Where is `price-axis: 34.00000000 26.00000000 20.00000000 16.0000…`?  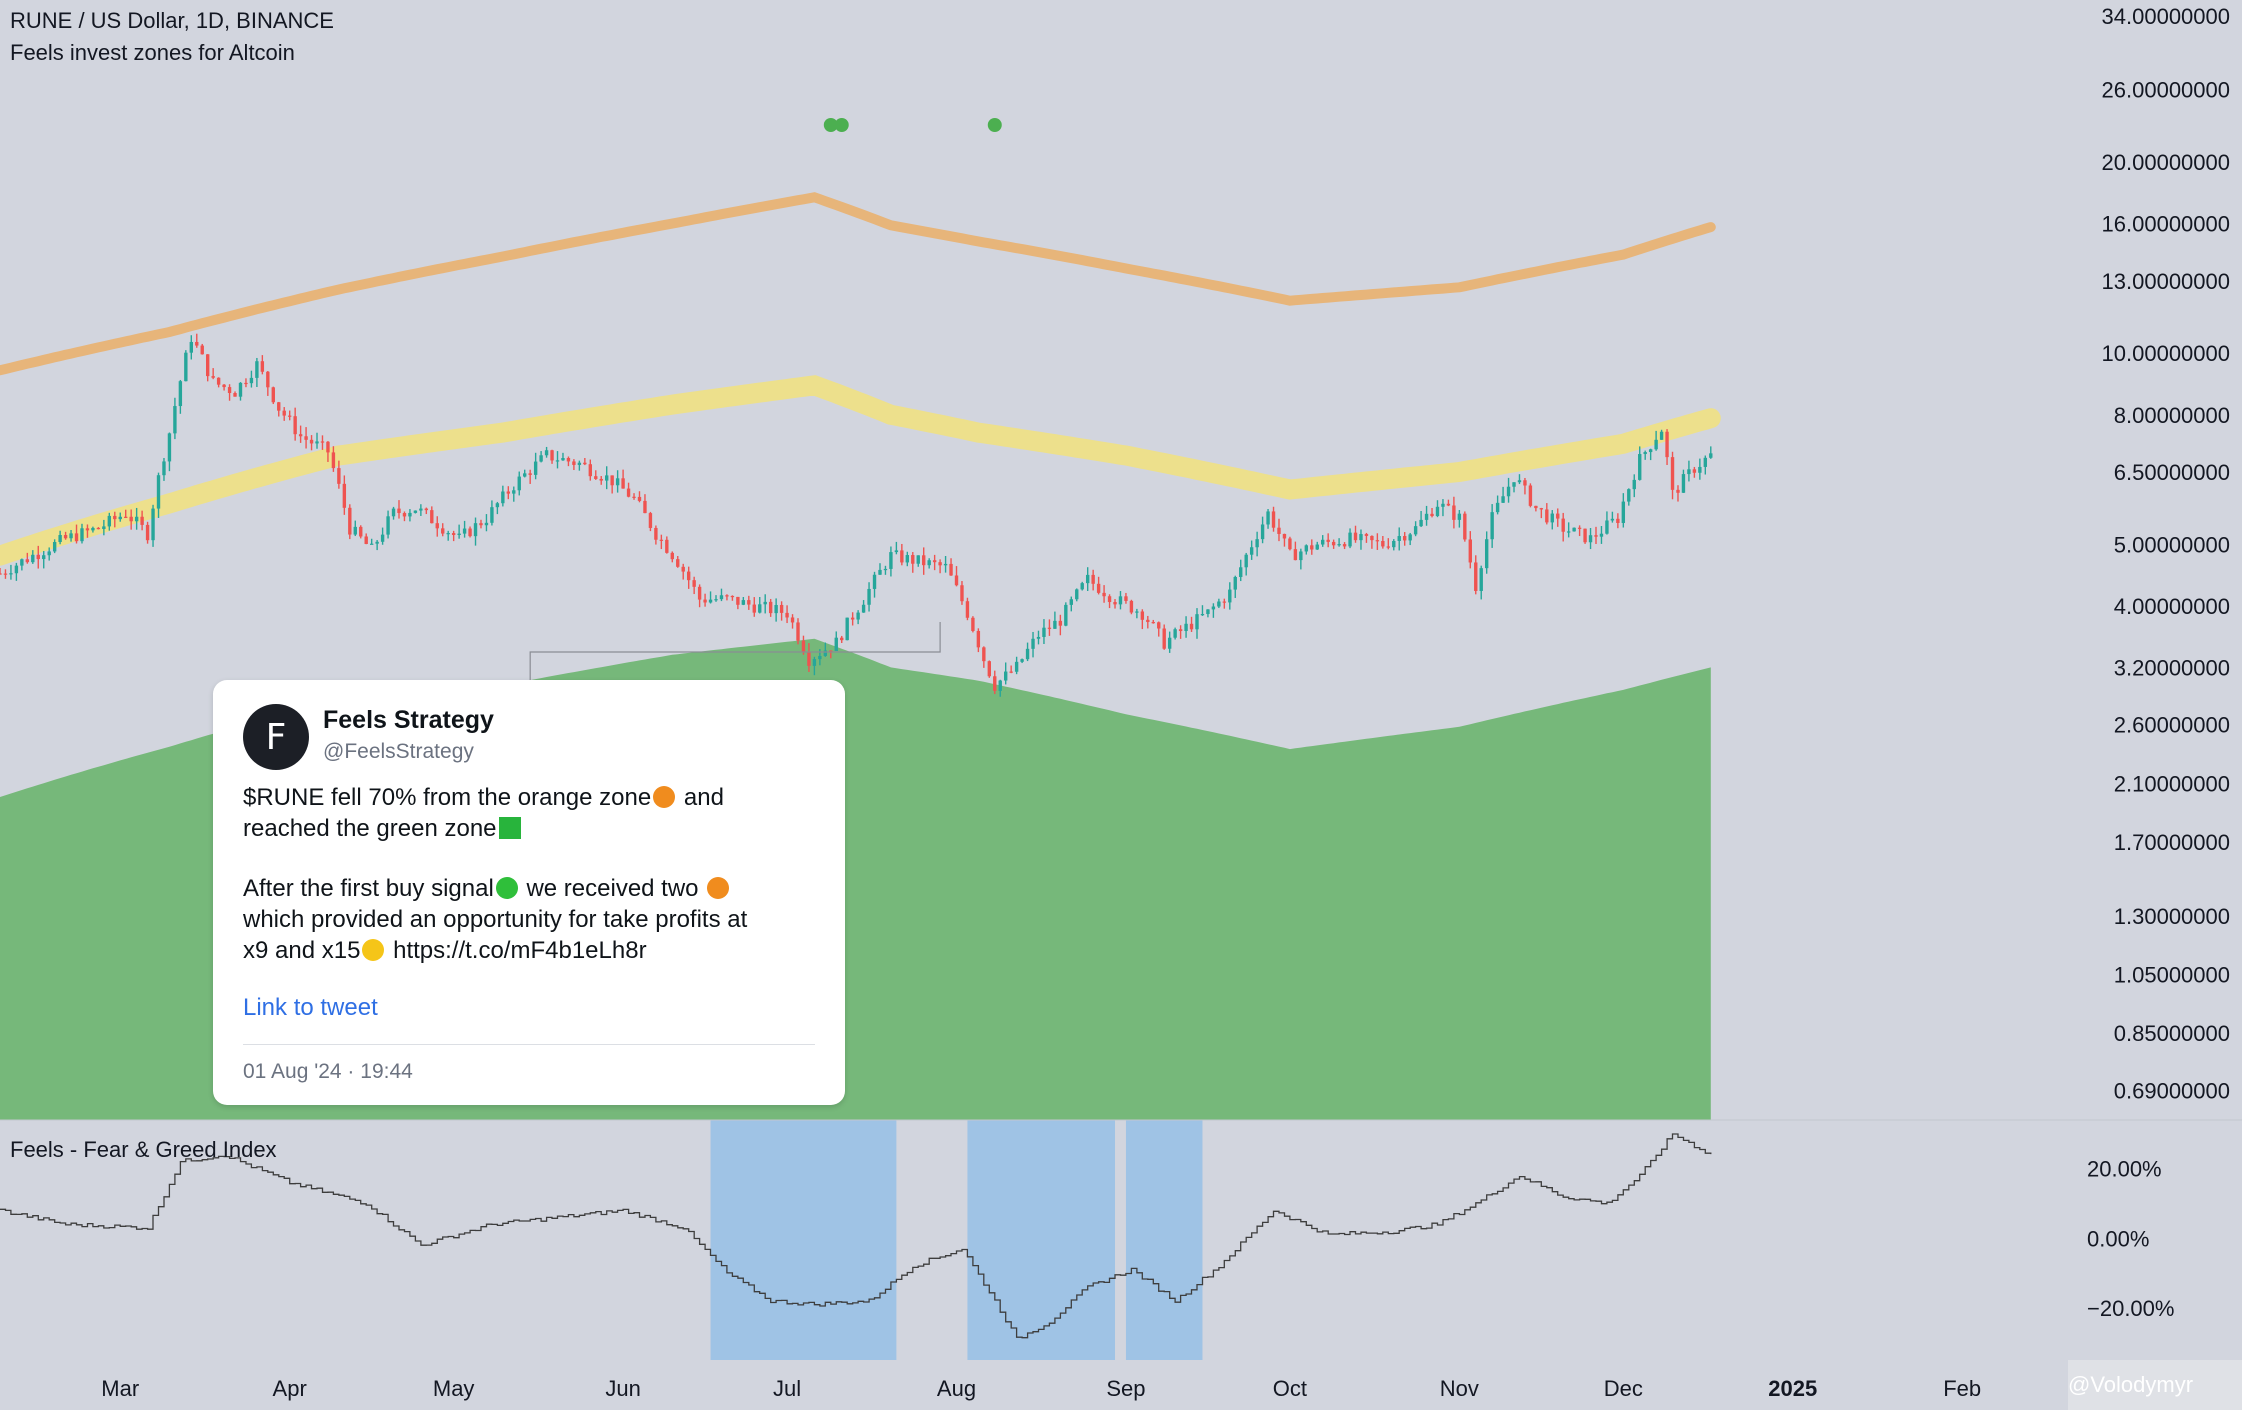
price-axis: 34.00000000 26.00000000 20.00000000 16.0000… is located at coordinates (2166, 554).